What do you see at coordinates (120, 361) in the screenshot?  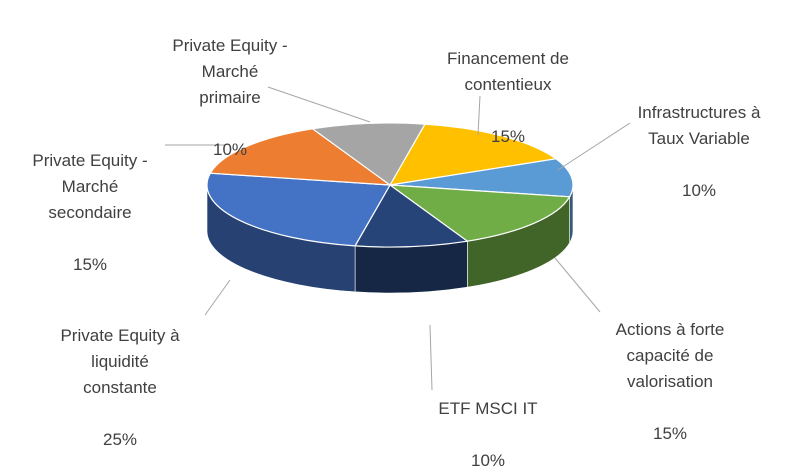 I see `label-pe-liquidite-text: Private Equity à liquidité constante` at bounding box center [120, 361].